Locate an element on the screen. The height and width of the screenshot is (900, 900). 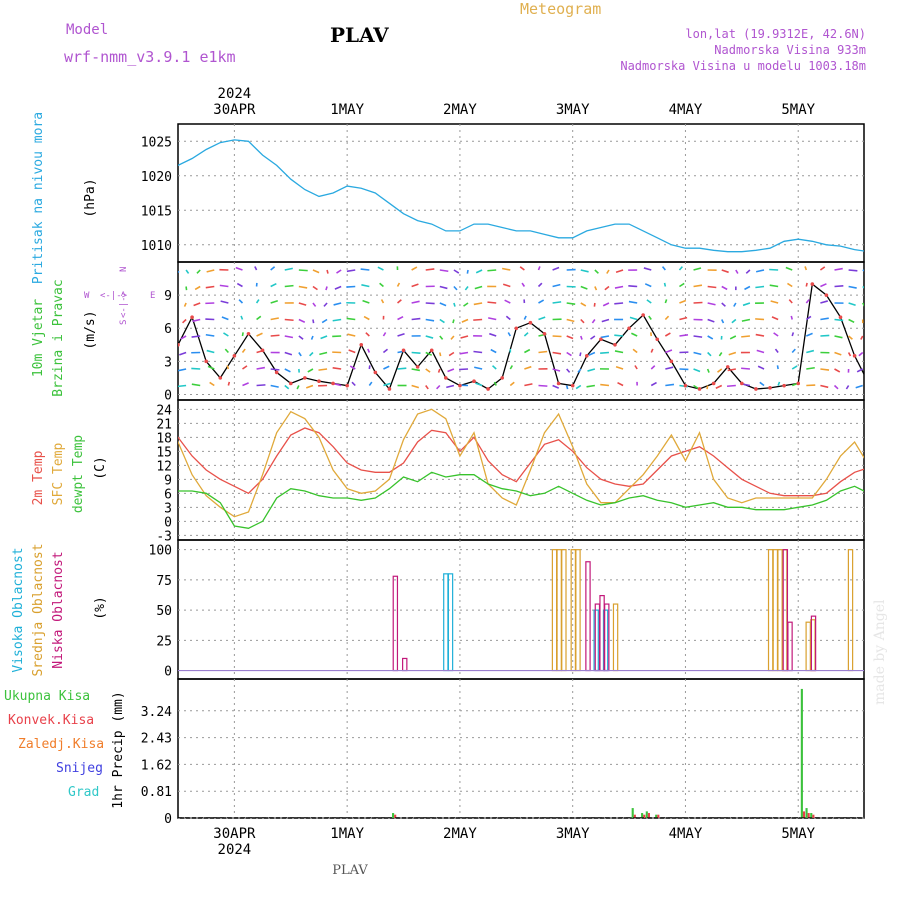
compass-arrow-horizontal: <-|-> is located at coordinates (114, 296).